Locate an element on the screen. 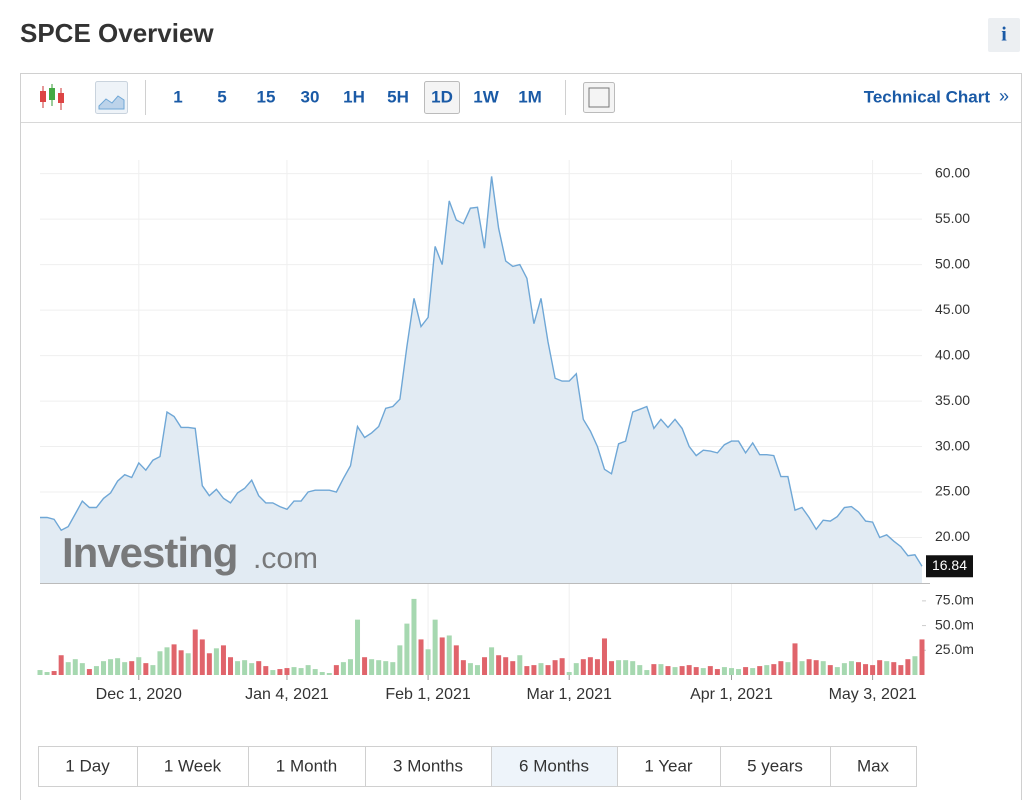 The image size is (1024, 805). interval-button: 15 is located at coordinates (266, 96).